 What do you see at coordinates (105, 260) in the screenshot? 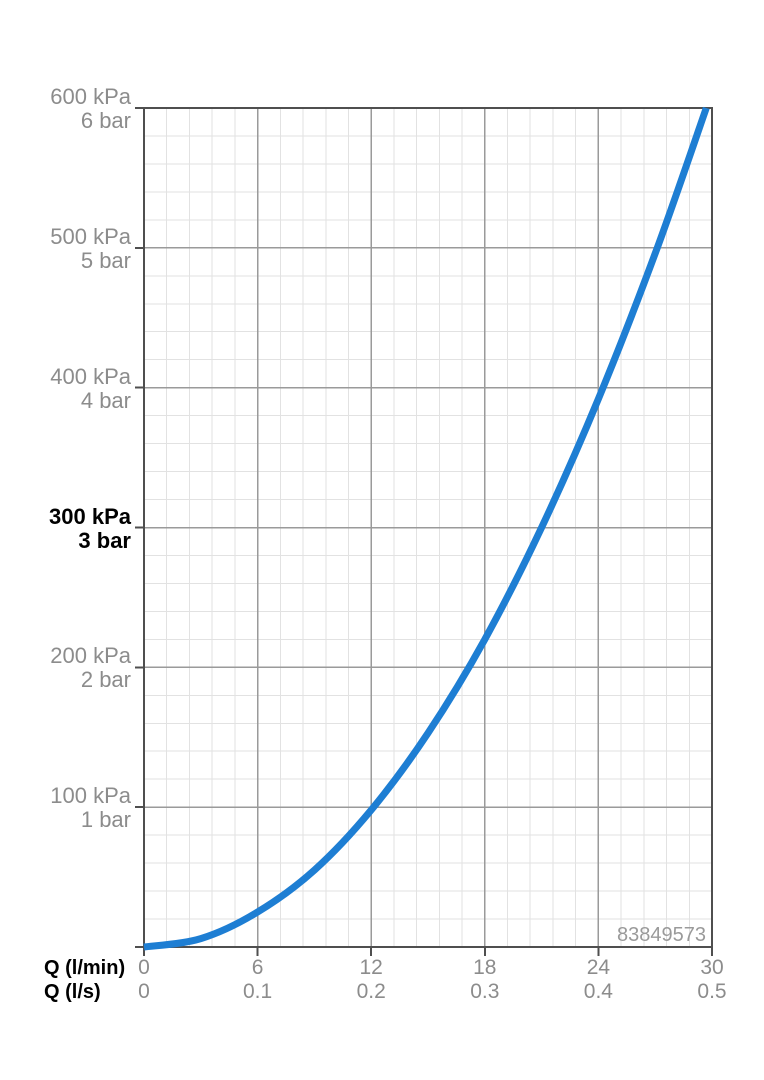
I see `y-tick-bar: 5 bar` at bounding box center [105, 260].